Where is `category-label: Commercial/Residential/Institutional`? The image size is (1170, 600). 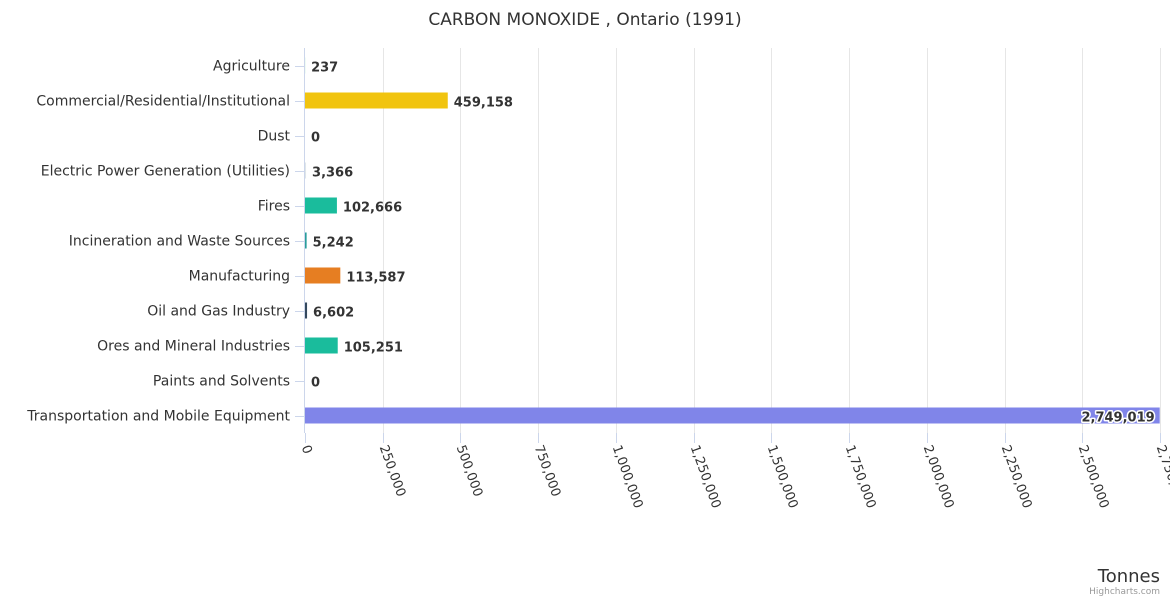 category-label: Commercial/Residential/Institutional is located at coordinates (163, 102).